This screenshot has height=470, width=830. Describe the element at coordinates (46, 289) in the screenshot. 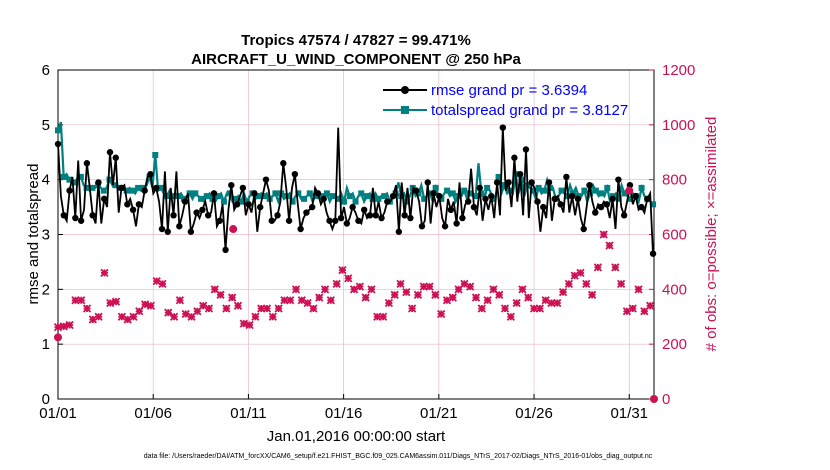

I see `y-left-tick-label: 2` at that location.